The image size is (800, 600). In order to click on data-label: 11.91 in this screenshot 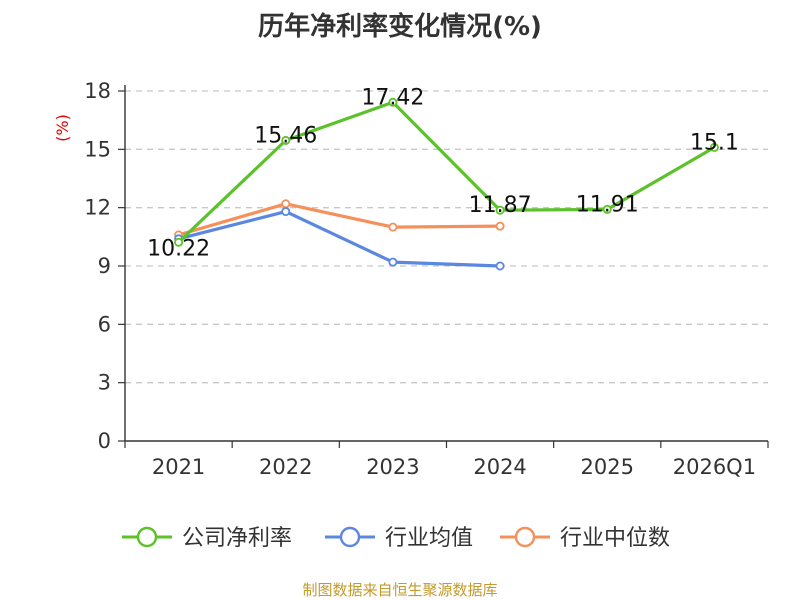, I will do `click(607, 204)`.